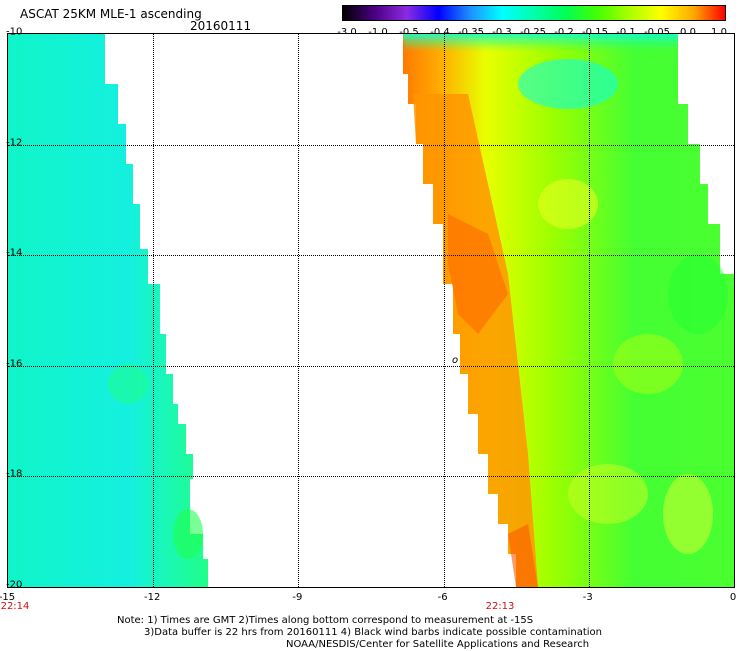 The height and width of the screenshot is (651, 740). What do you see at coordinates (14, 32) in the screenshot?
I see `y-tick-label: -10` at bounding box center [14, 32].